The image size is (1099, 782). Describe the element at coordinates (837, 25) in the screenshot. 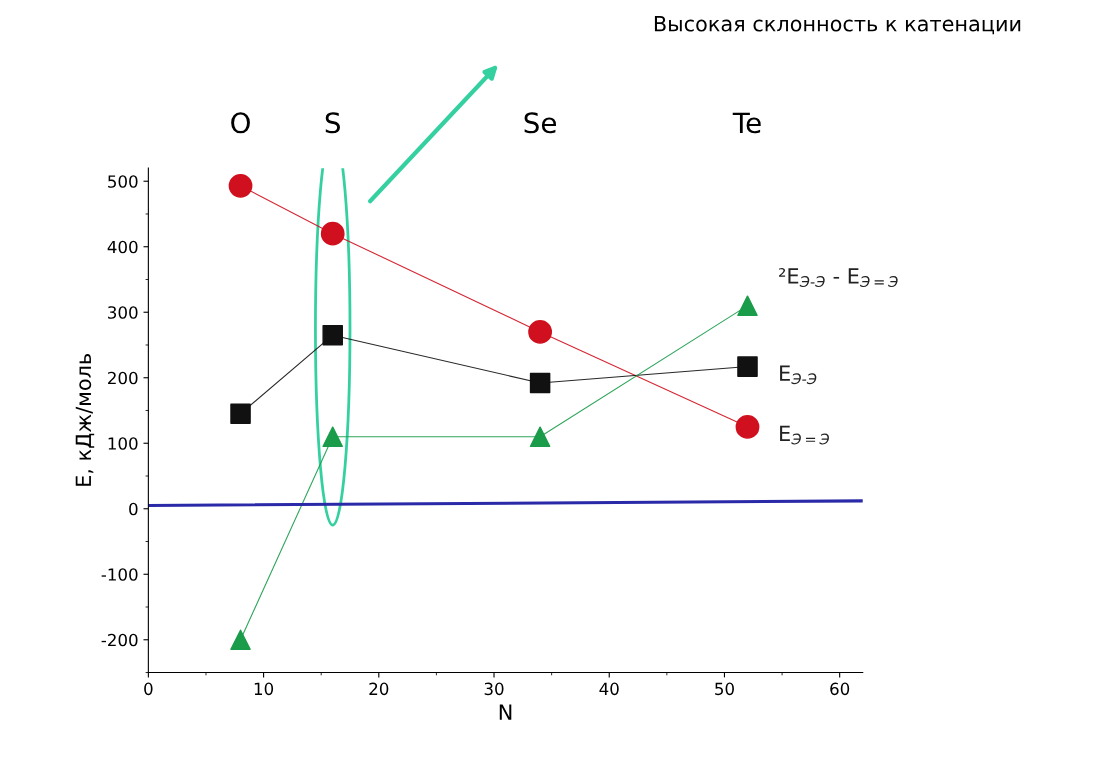

I see `text: Высокая склонность к катенации` at that location.